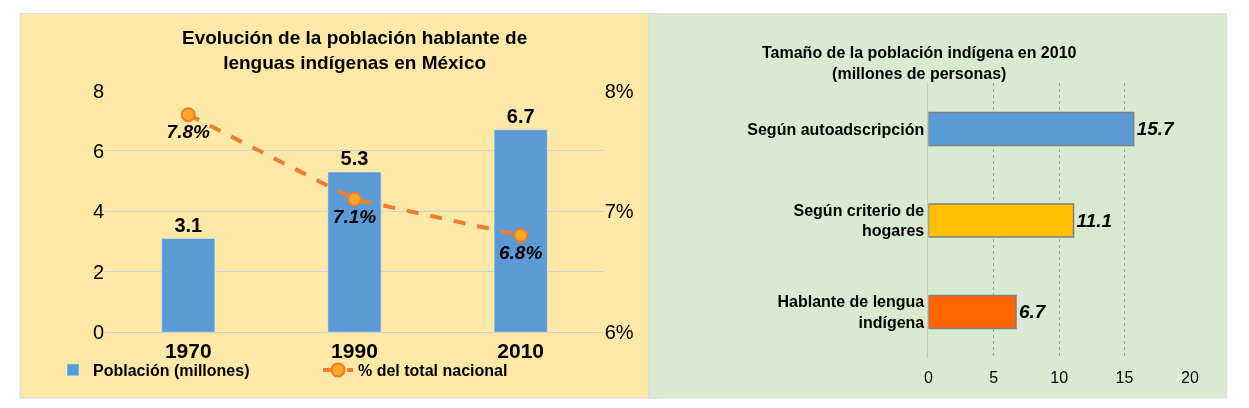 This screenshot has width=1249, height=408. What do you see at coordinates (99, 271) in the screenshot?
I see `y-tick-label: 2` at bounding box center [99, 271].